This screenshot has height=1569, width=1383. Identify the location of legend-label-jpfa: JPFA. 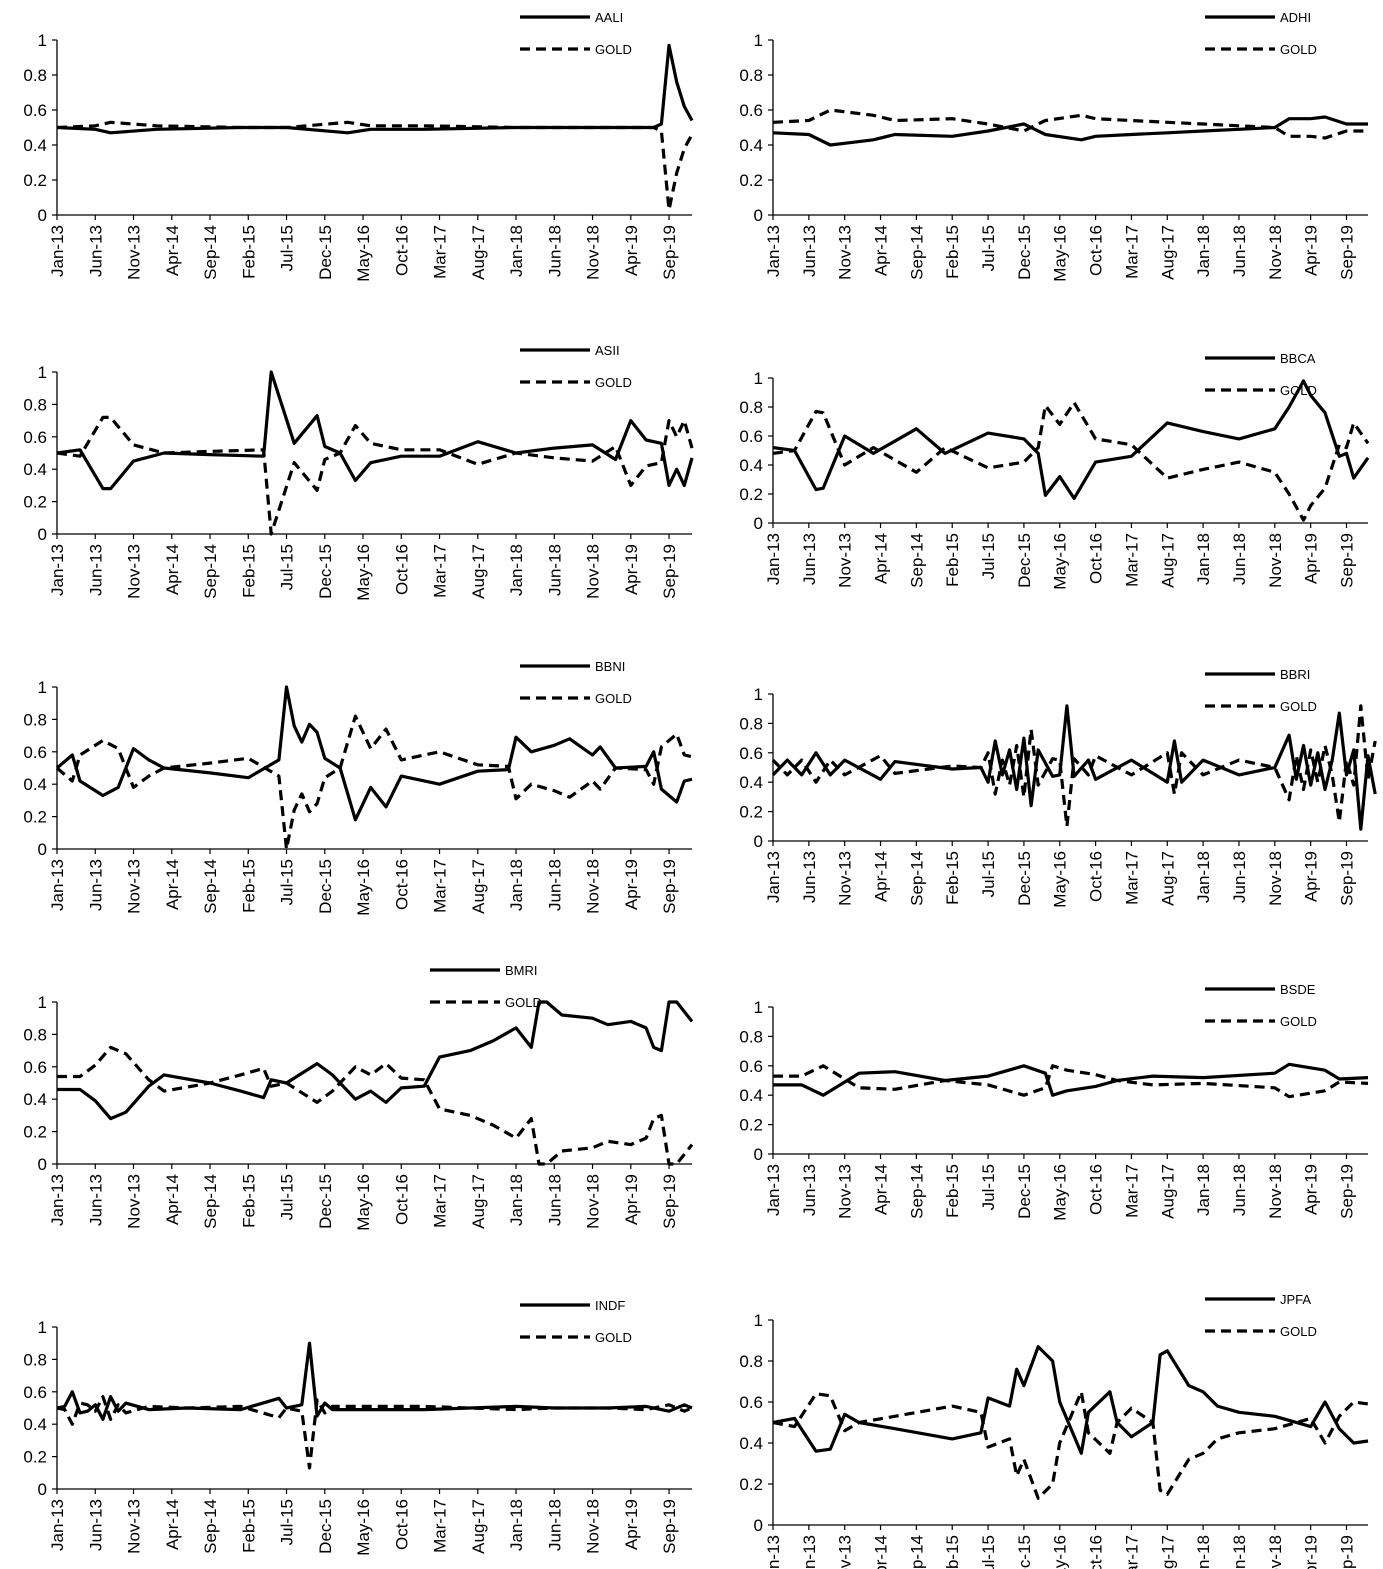
(1295, 1299).